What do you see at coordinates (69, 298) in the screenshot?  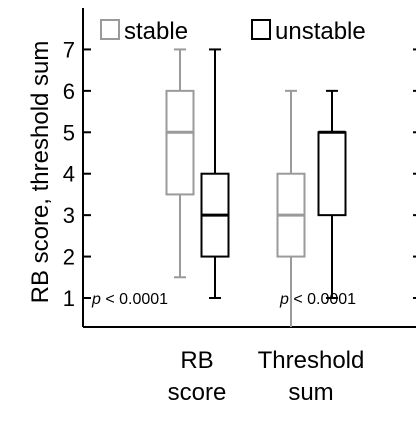 I see `y-tick-label: 1` at bounding box center [69, 298].